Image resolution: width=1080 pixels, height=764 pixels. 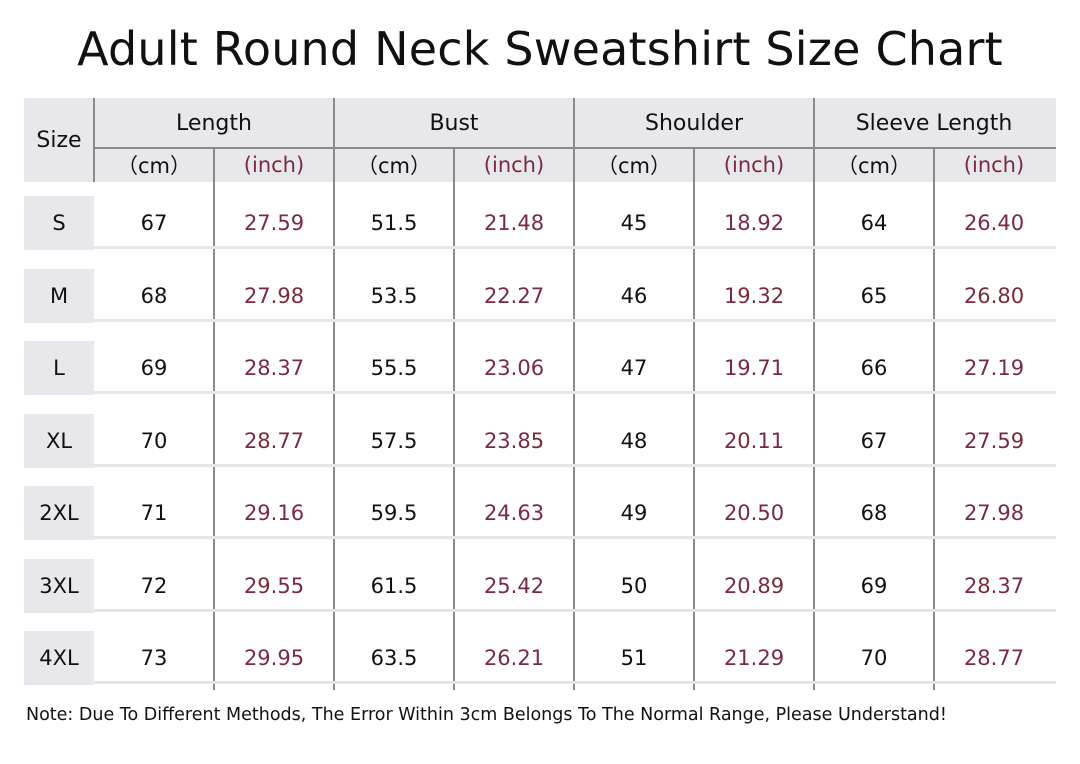 I want to click on value-cm-length: 73, so click(x=154, y=658).